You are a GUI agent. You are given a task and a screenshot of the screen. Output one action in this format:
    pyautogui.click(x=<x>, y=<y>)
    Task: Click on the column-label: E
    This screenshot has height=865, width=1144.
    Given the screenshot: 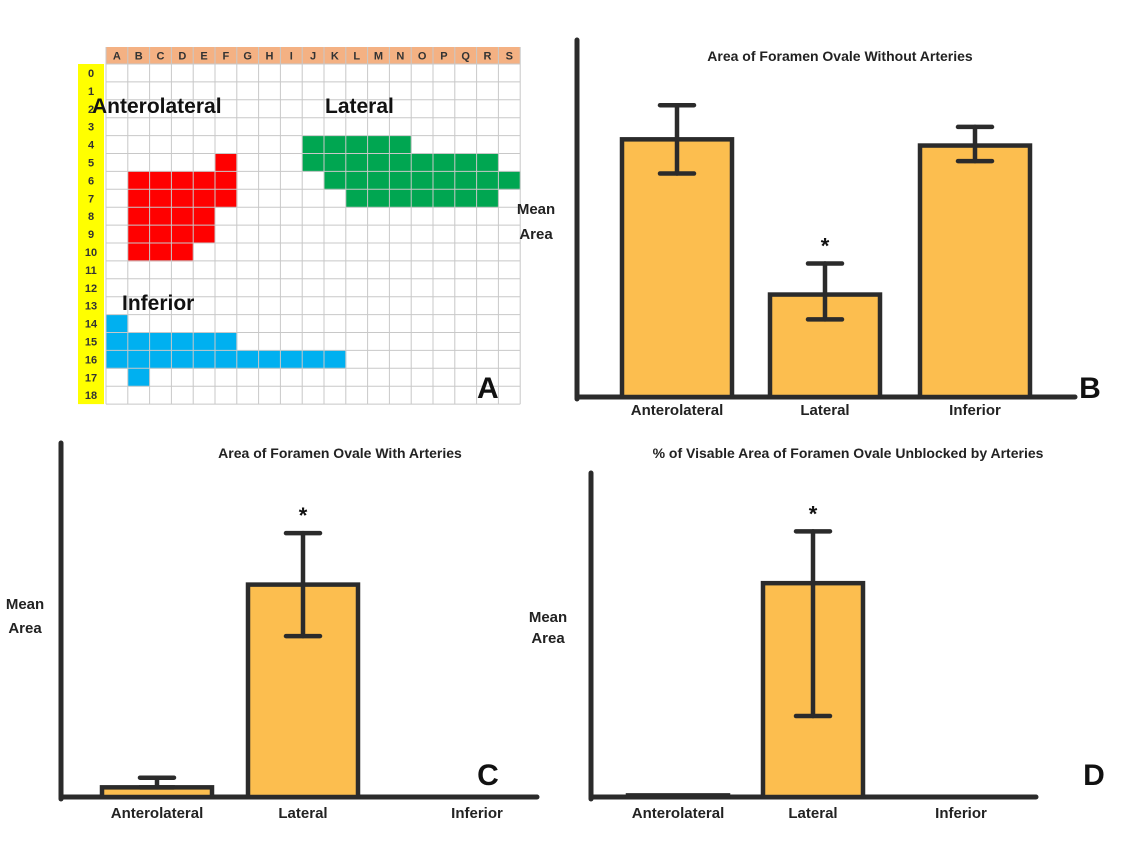 What is the action you would take?
    pyautogui.click(x=203, y=57)
    